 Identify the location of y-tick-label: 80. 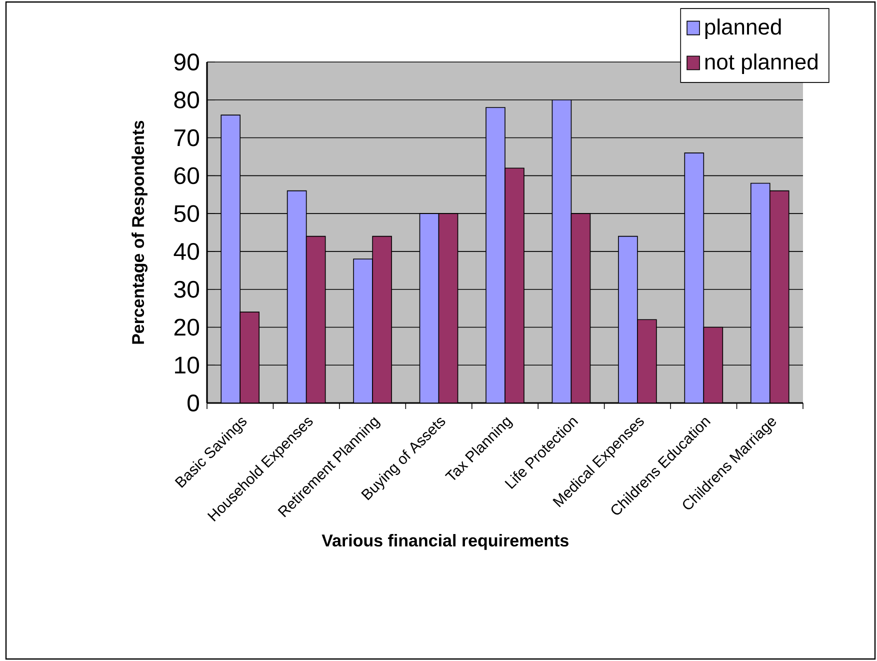
(187, 99).